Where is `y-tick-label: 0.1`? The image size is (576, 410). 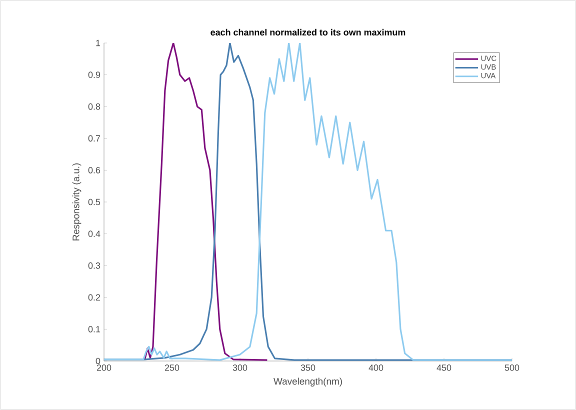 y-tick-label: 0.1 is located at coordinates (94, 329).